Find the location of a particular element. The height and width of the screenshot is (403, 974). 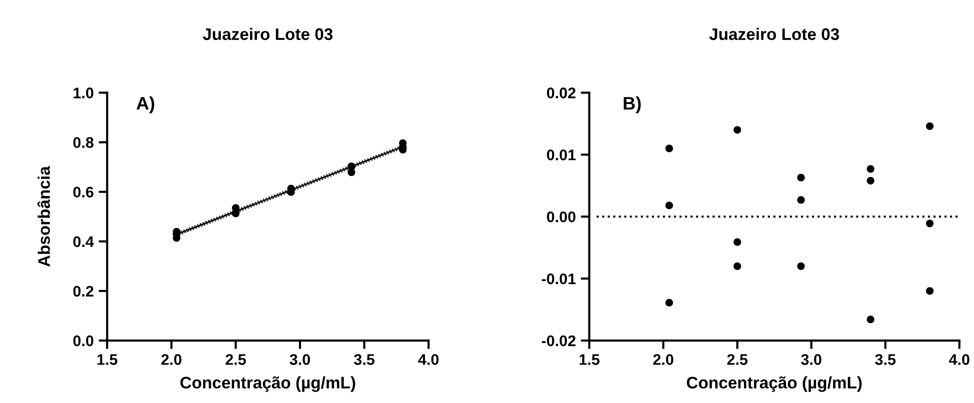

y-tick-label: 0.02 is located at coordinates (561, 93).